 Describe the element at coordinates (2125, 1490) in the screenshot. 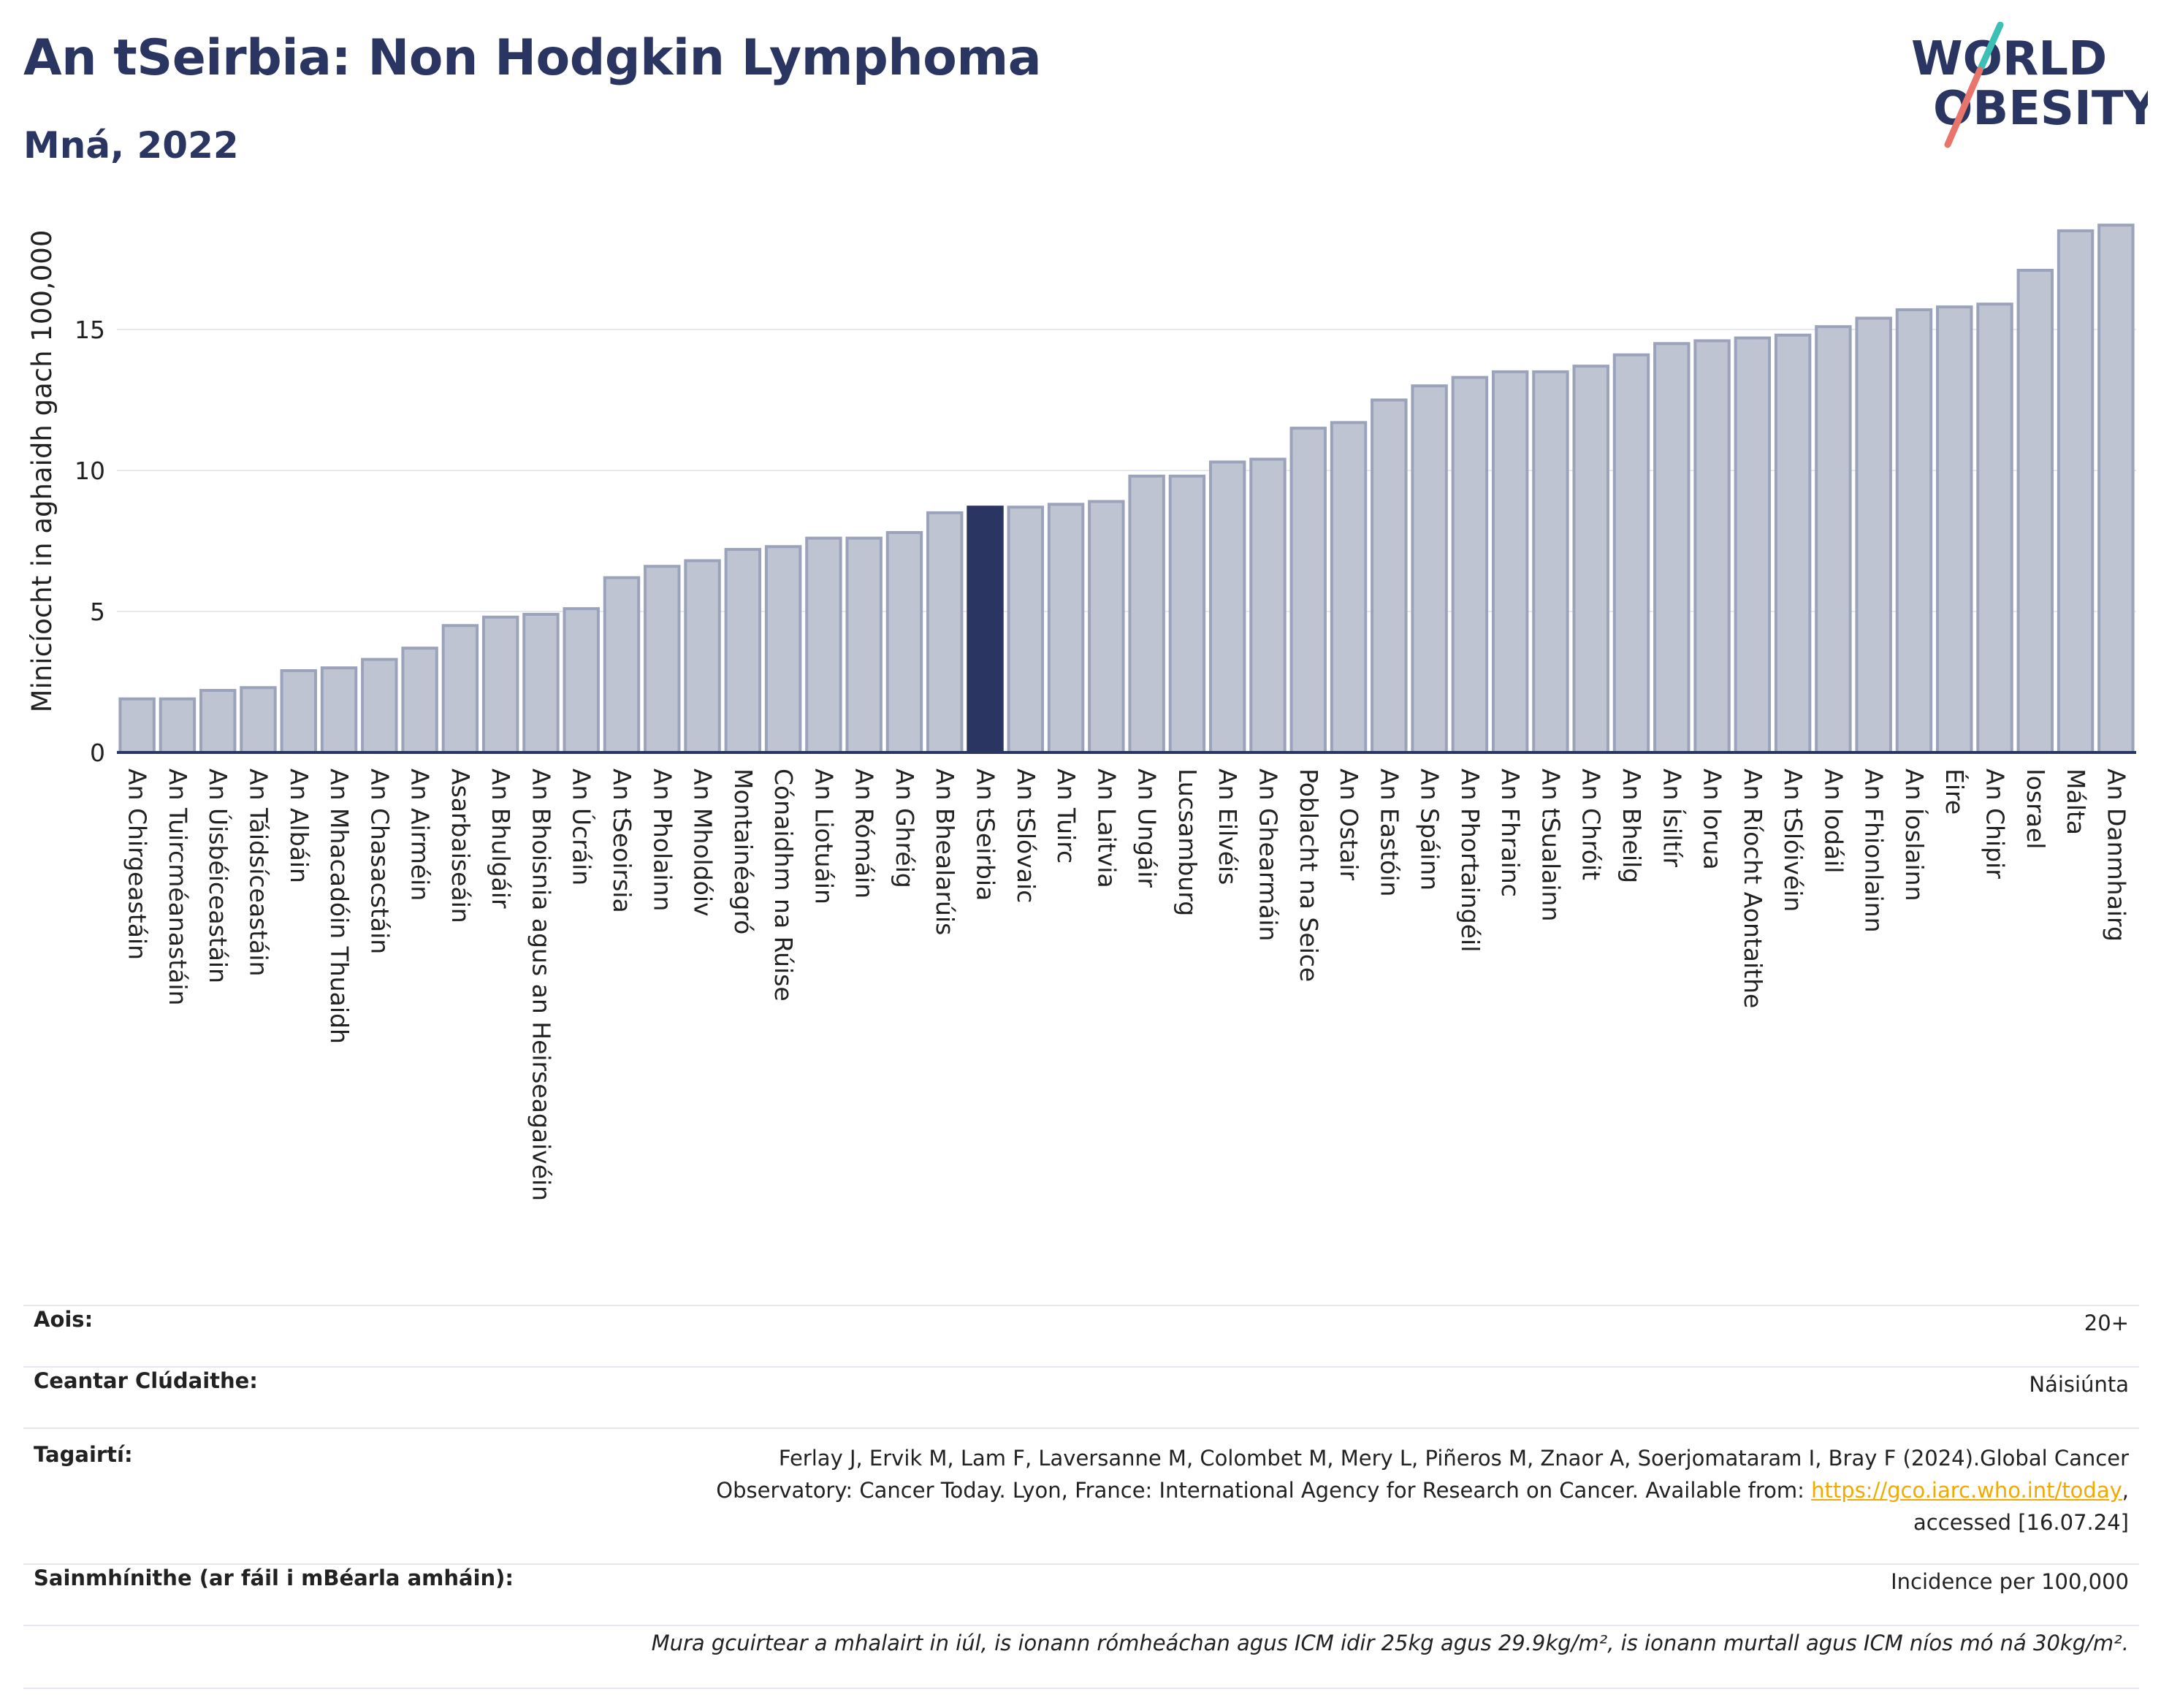

I see `references-comma: ,` at that location.